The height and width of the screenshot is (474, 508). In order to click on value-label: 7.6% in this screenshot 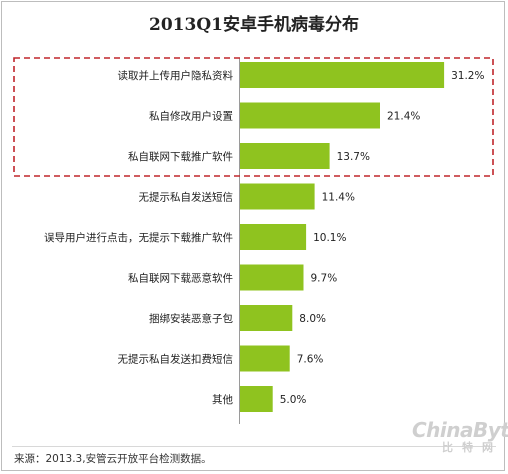, I will do `click(310, 360)`.